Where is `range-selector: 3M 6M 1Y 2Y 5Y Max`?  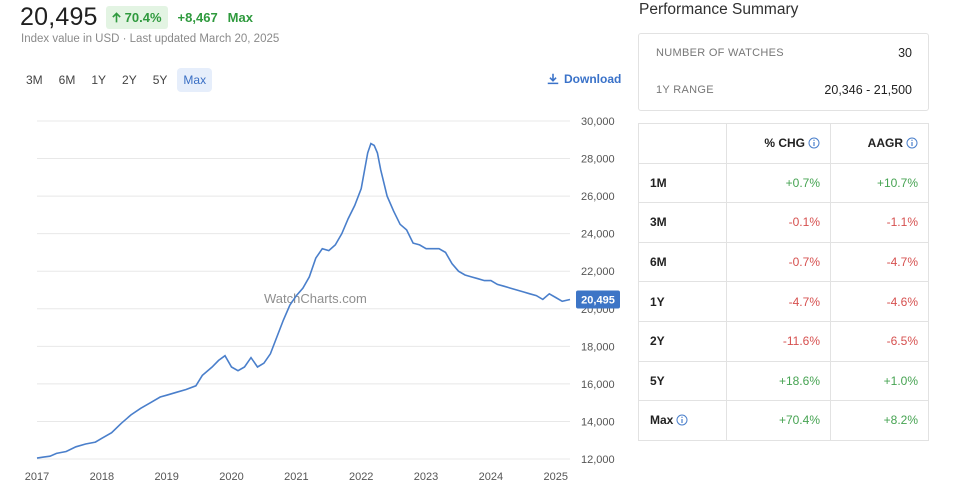
range-selector: 3M 6M 1Y 2Y 5Y Max is located at coordinates (116, 80).